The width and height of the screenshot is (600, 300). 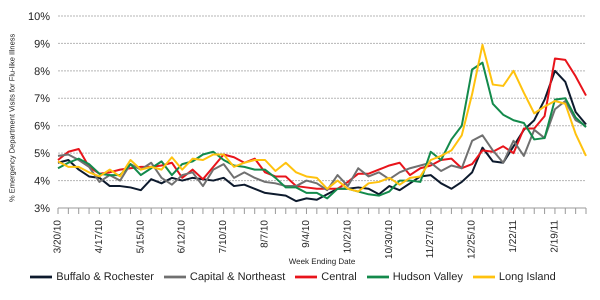 What do you see at coordinates (339, 276) in the screenshot?
I see `legend-label: Central` at bounding box center [339, 276].